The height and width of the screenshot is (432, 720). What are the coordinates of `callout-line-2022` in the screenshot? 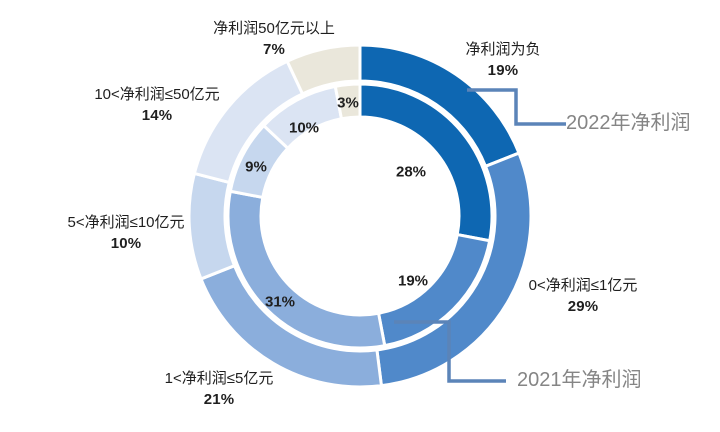 It's located at (516, 107).